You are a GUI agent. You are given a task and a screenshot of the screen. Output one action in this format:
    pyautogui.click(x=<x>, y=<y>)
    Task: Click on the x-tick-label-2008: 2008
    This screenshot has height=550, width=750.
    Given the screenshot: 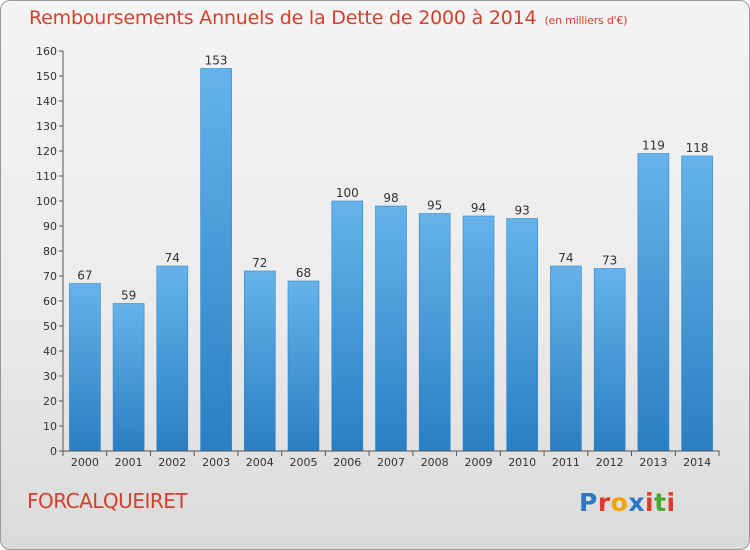 What is the action you would take?
    pyautogui.click(x=435, y=462)
    